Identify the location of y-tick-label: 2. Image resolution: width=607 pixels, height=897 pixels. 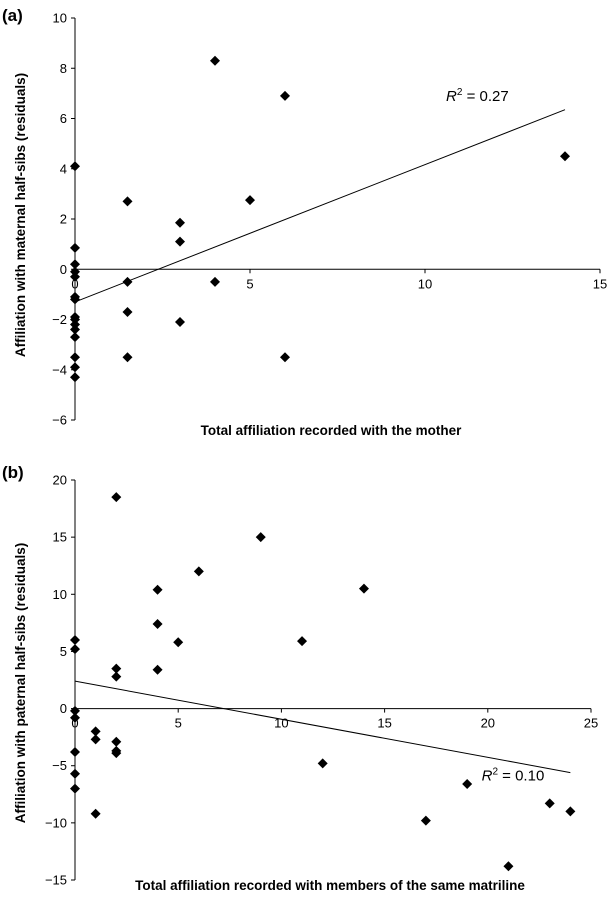
(63, 219).